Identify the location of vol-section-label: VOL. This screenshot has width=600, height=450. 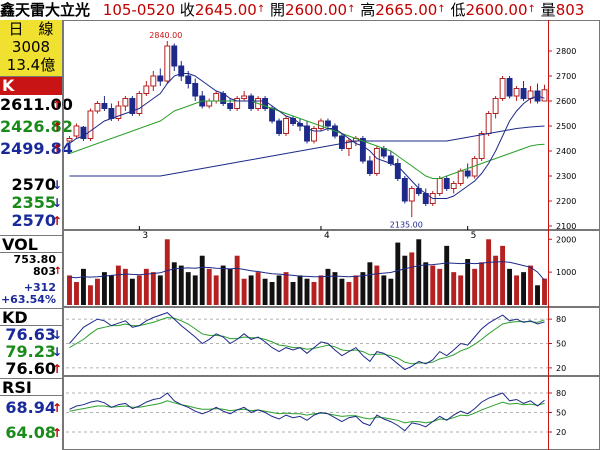
(31, 244).